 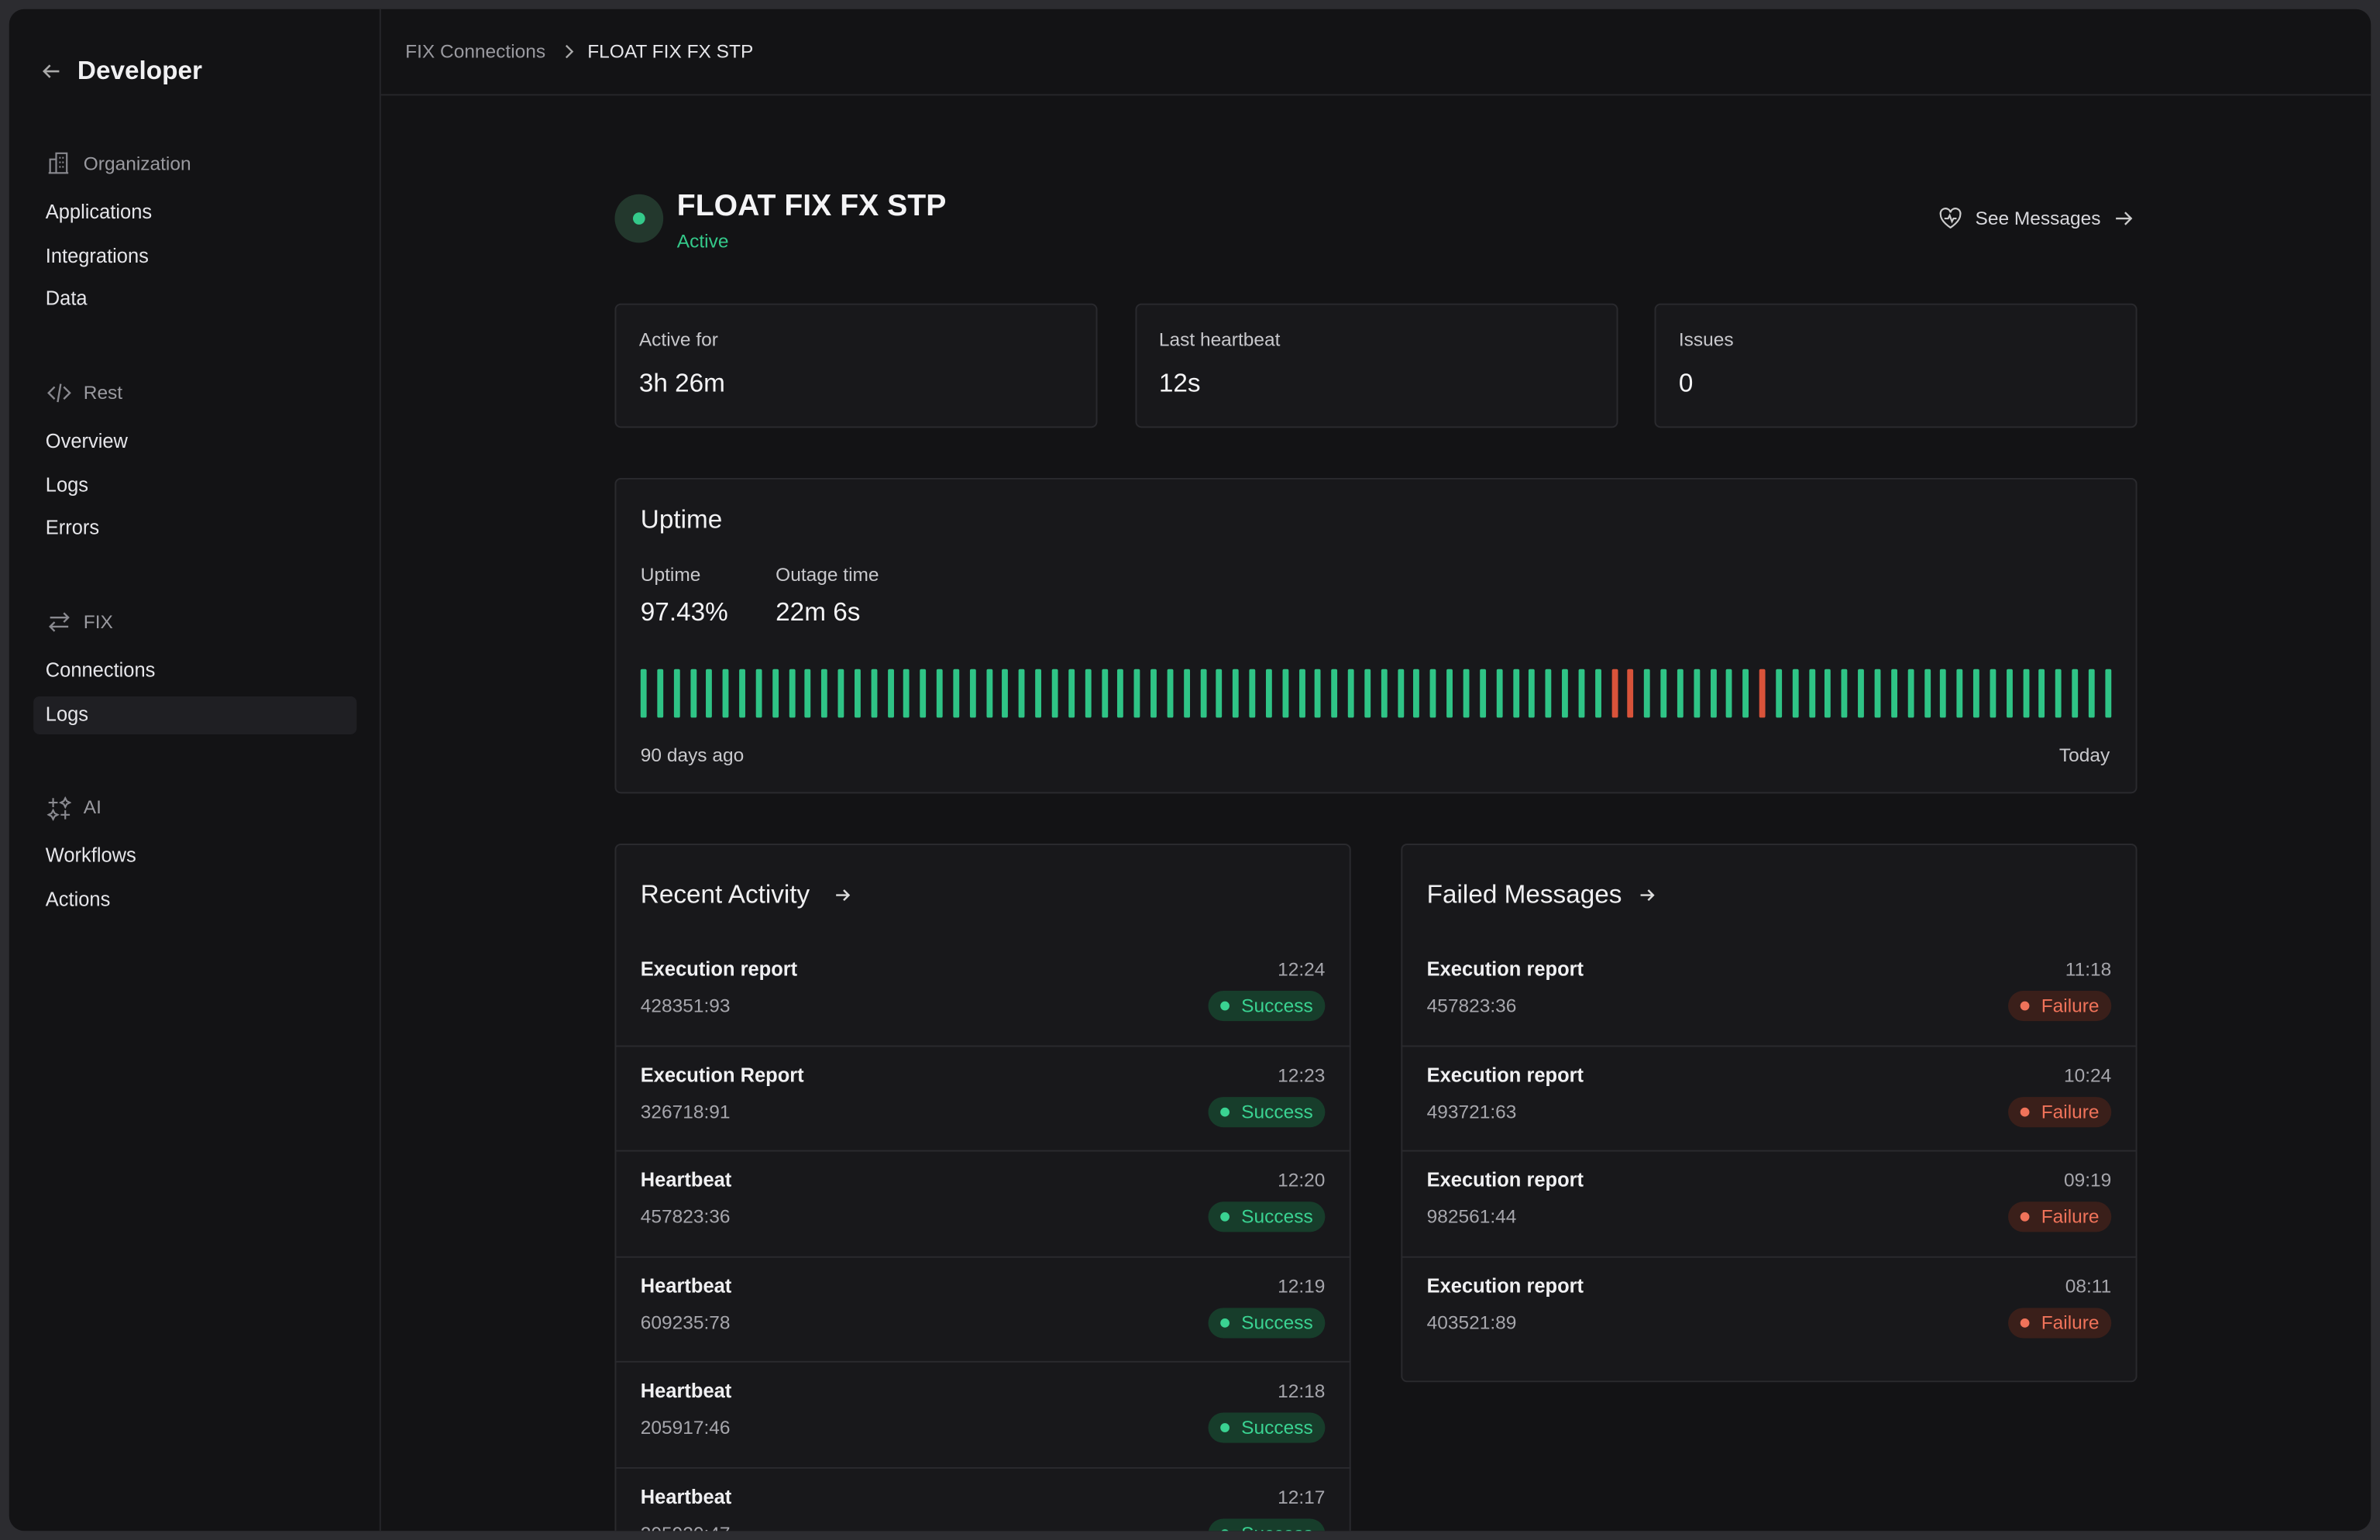 What do you see at coordinates (99, 212) in the screenshot?
I see `nav-item: Applications` at bounding box center [99, 212].